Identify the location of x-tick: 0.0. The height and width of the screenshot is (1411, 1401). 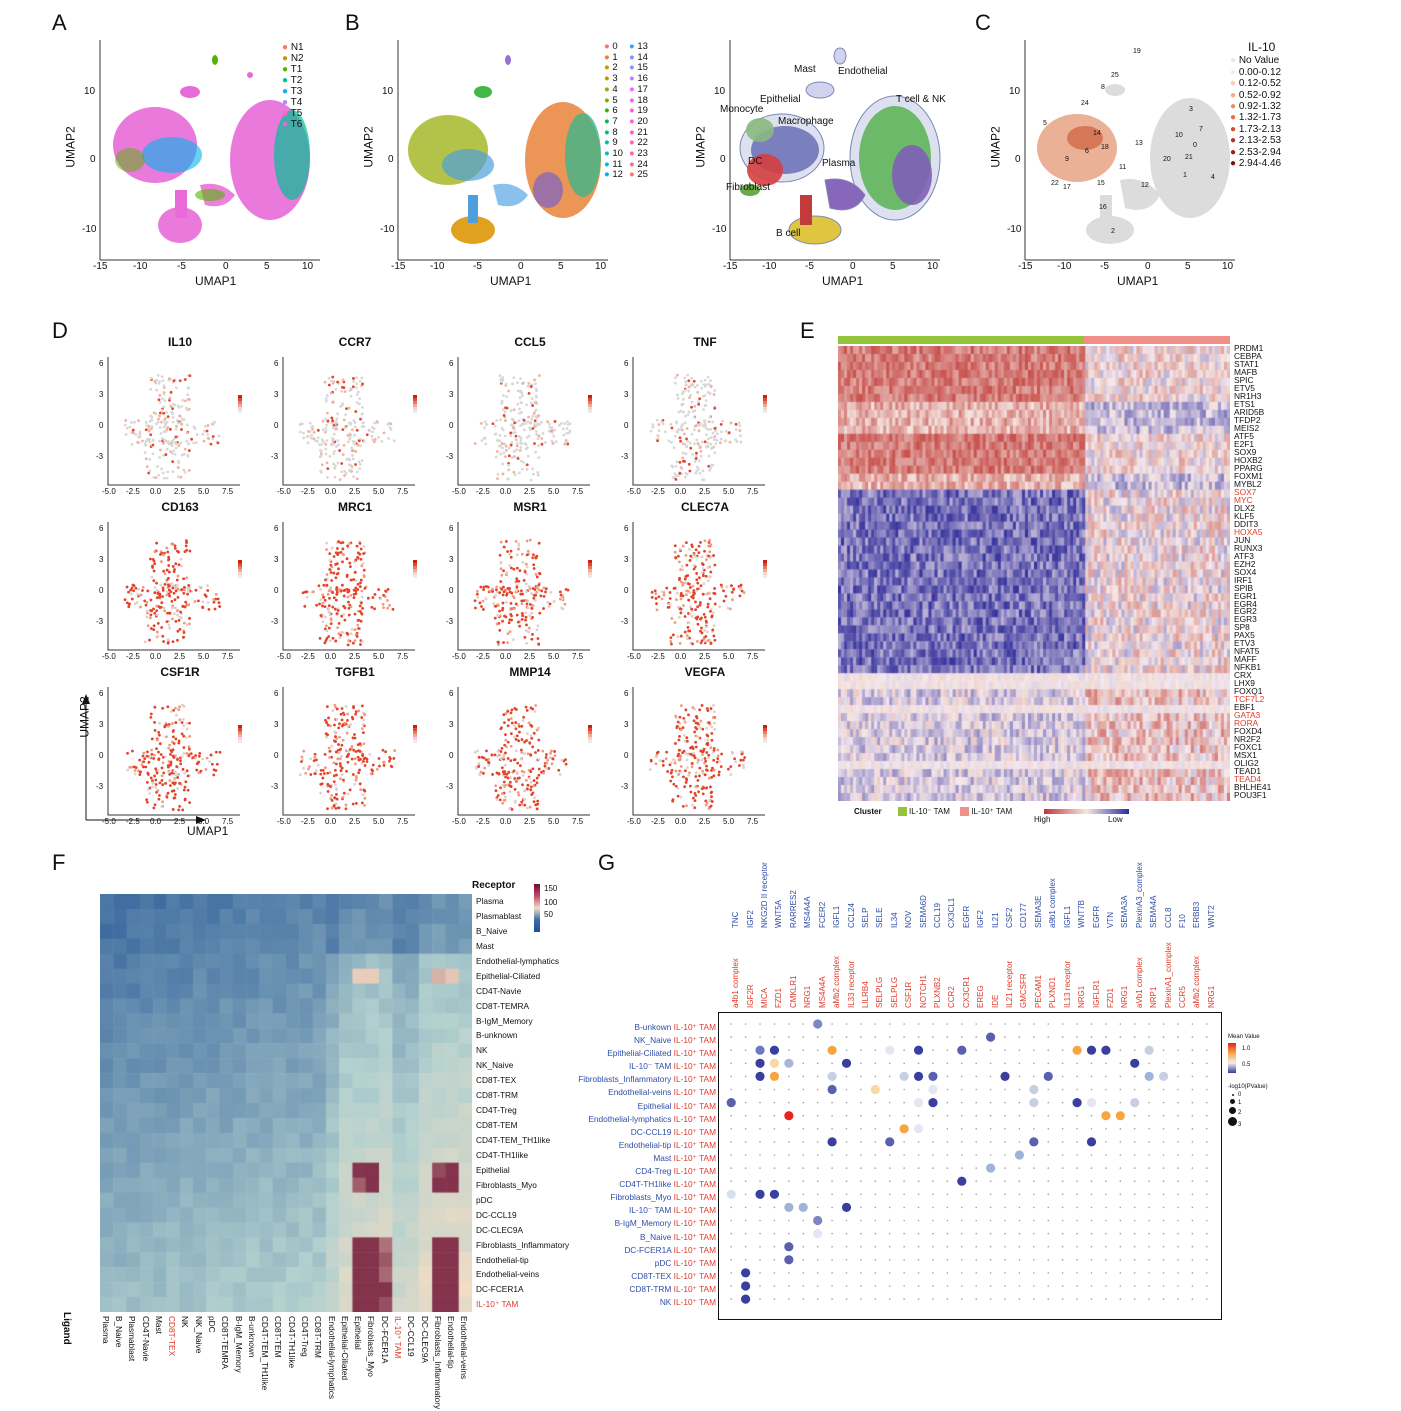
(156, 656).